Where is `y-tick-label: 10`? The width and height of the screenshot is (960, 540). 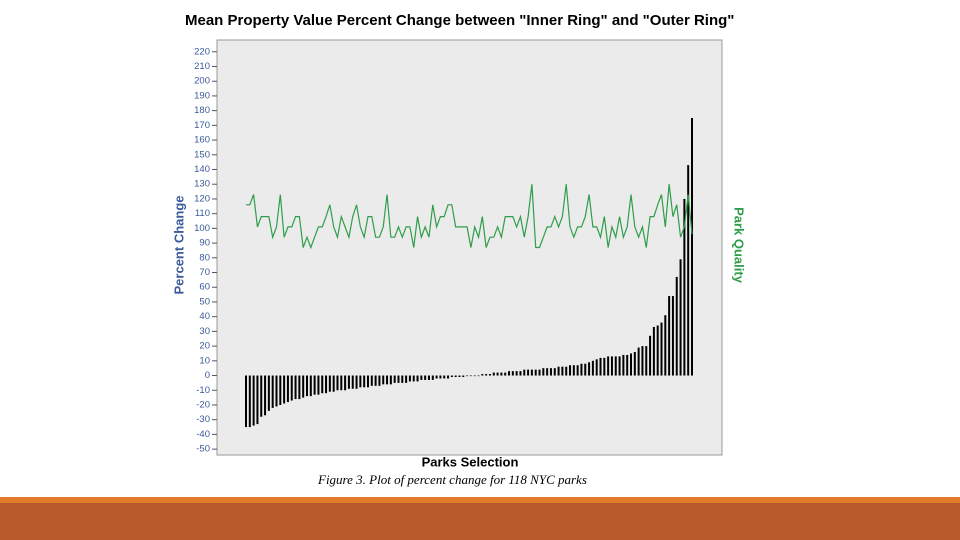 y-tick-label: 10 is located at coordinates (204, 360).